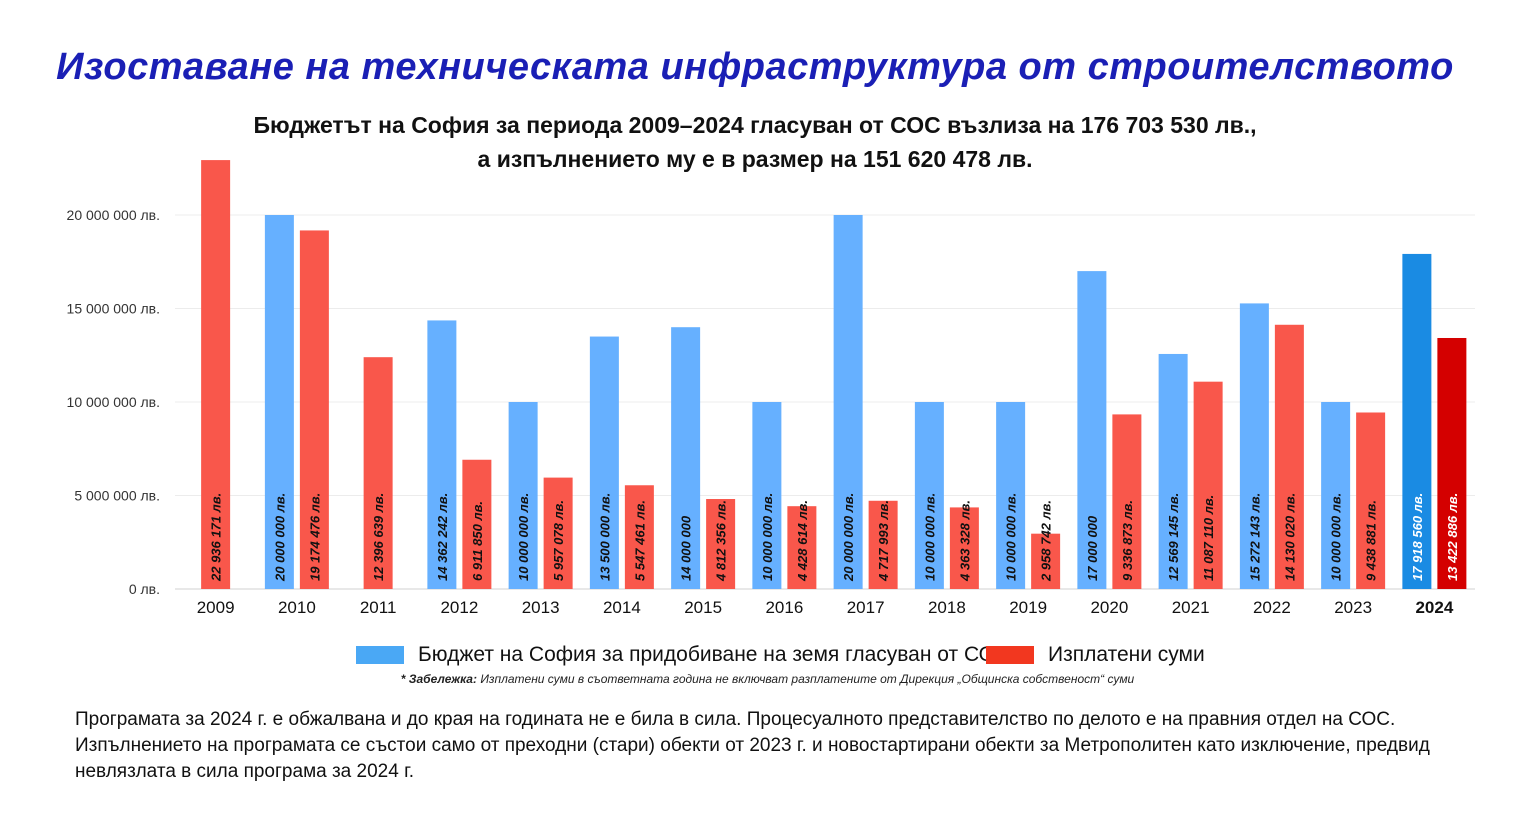 This screenshot has height=830, width=1535. I want to click on budget-bar-label: 14 362 242 лв., so click(442, 537).